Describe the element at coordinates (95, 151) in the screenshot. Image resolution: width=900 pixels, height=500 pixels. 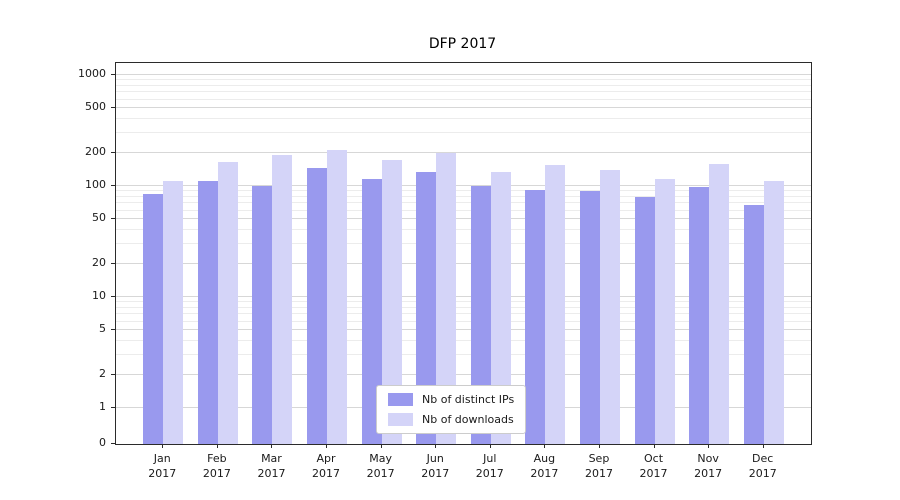
I see `y-tick-label: 200` at that location.